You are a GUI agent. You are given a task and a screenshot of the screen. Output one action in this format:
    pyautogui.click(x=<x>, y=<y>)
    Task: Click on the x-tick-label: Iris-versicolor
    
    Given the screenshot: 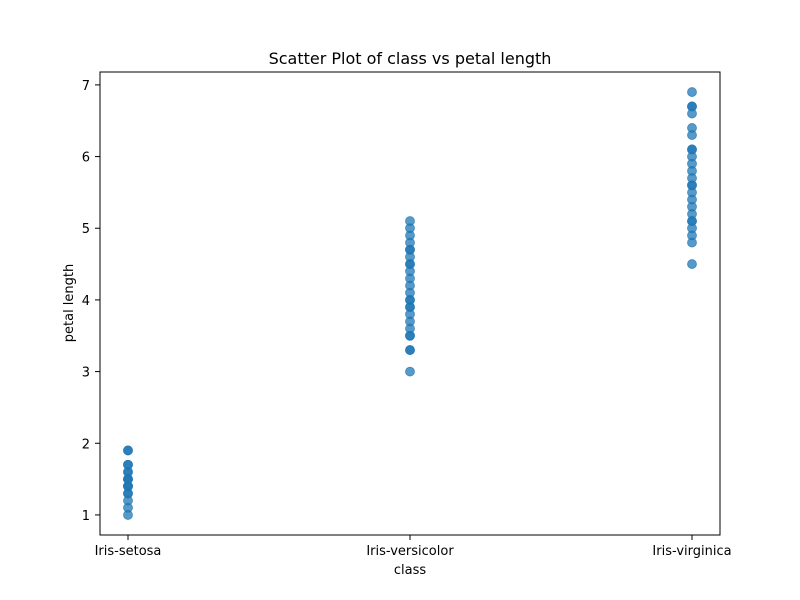 What is the action you would take?
    pyautogui.click(x=410, y=551)
    